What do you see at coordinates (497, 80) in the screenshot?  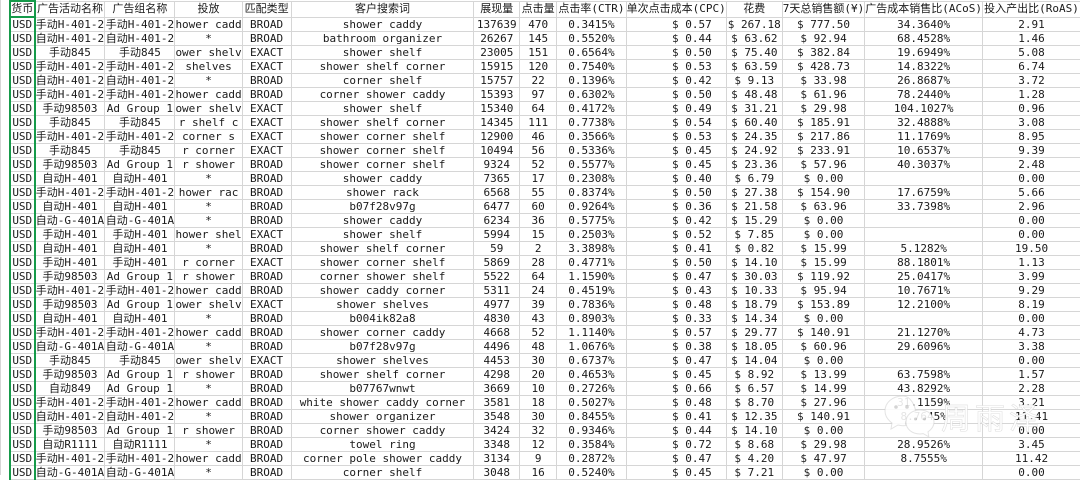 I see `cell-impressions: 15757` at bounding box center [497, 80].